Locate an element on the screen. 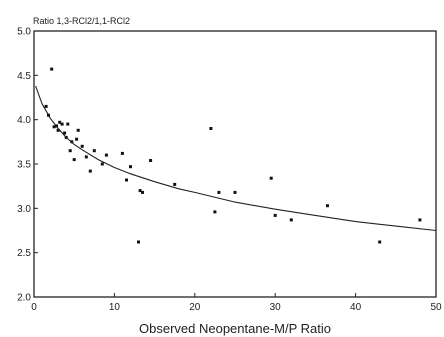 This screenshot has width=444, height=337. x-tick-label: 20 is located at coordinates (195, 307).